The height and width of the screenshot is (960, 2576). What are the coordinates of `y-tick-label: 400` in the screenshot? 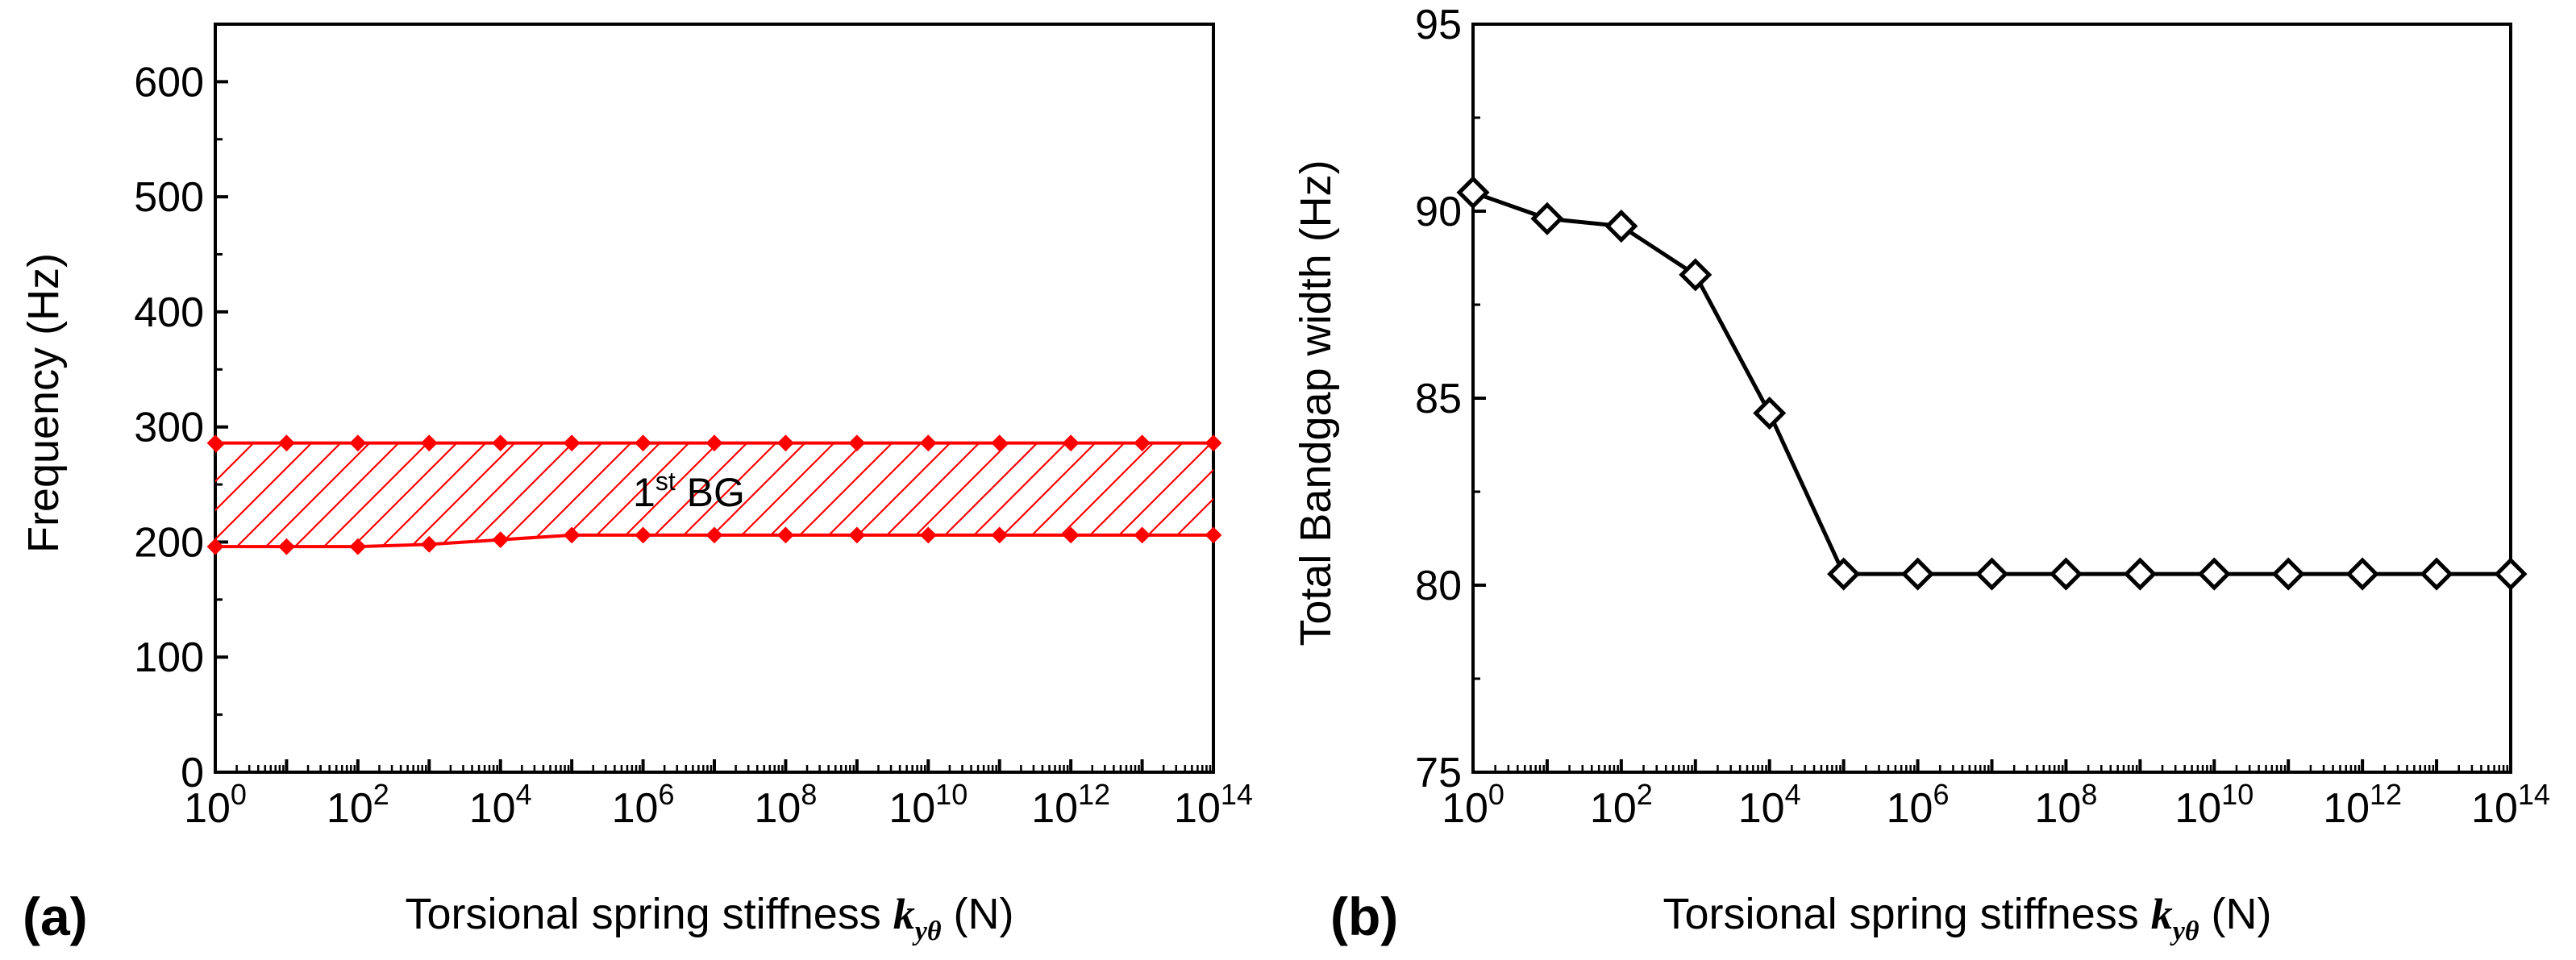 It's located at (169, 312).